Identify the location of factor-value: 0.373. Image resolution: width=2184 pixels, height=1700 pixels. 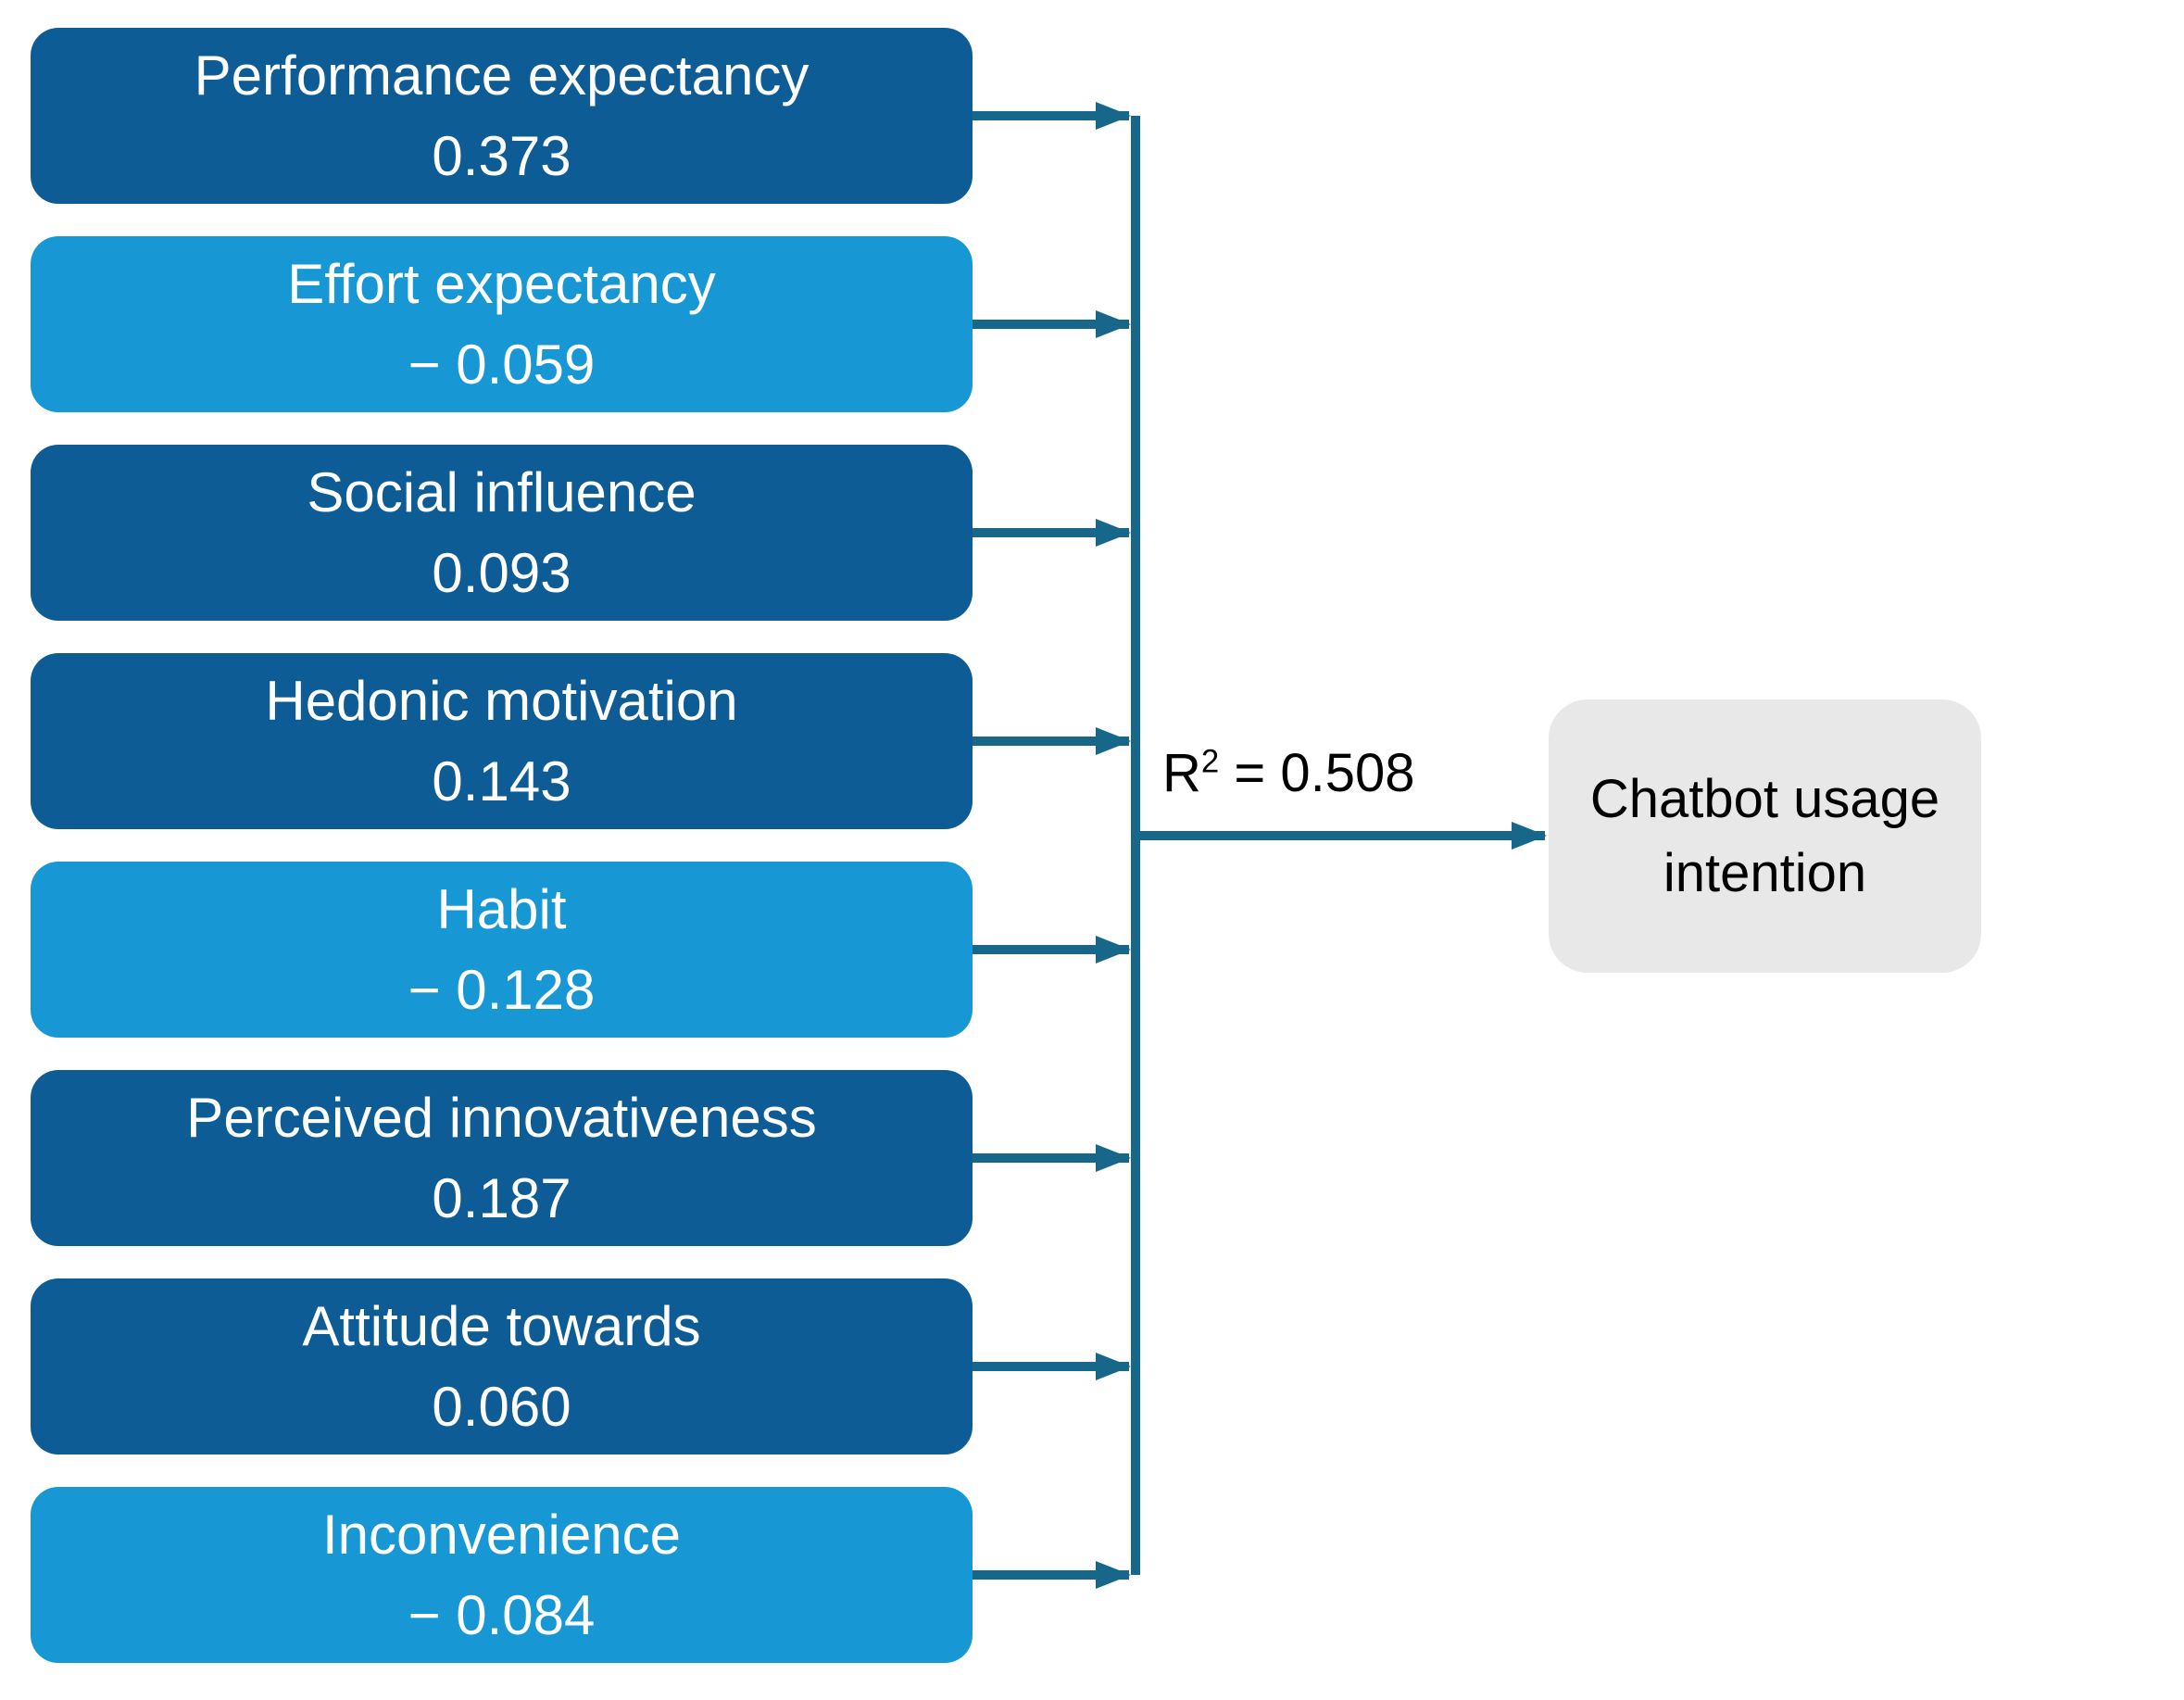
(501, 156).